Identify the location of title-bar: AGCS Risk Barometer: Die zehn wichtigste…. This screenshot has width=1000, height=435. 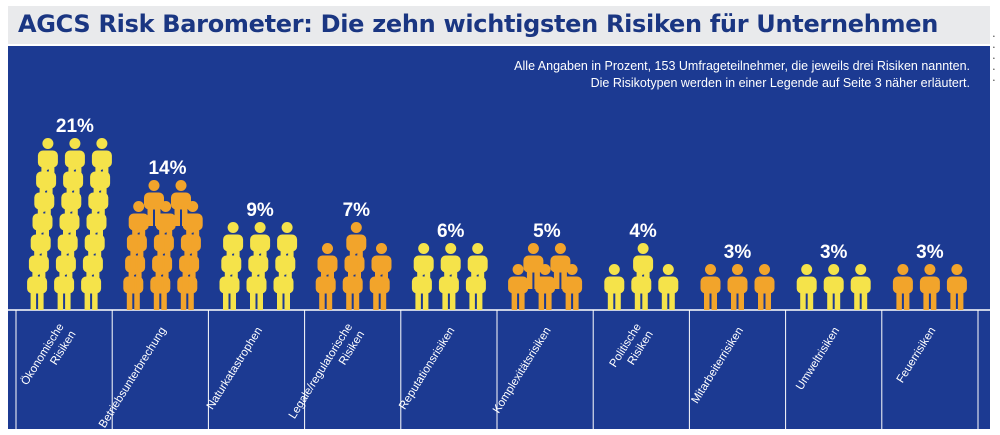
(499, 25).